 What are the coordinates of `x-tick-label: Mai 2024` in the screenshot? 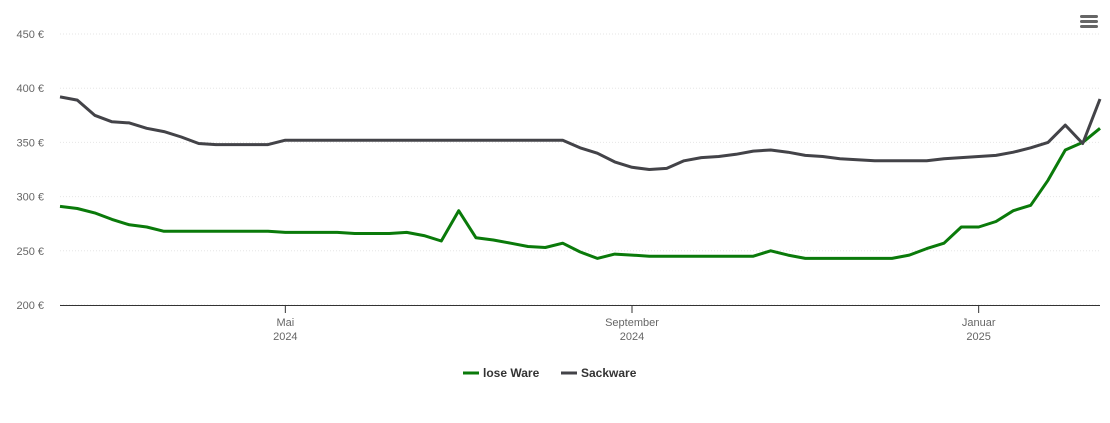 It's located at (285, 330).